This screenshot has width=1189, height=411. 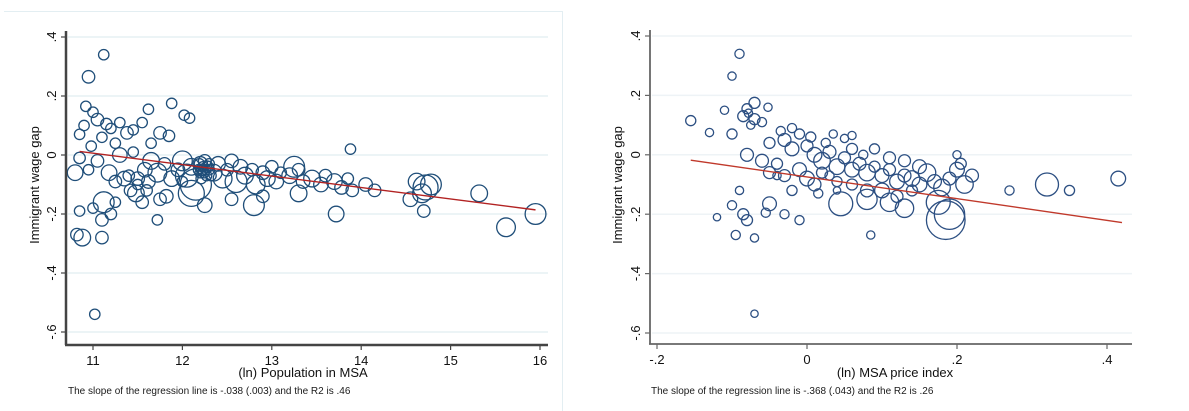 I want to click on x-axis-title: (ln) Population in MSA, so click(x=303, y=372).